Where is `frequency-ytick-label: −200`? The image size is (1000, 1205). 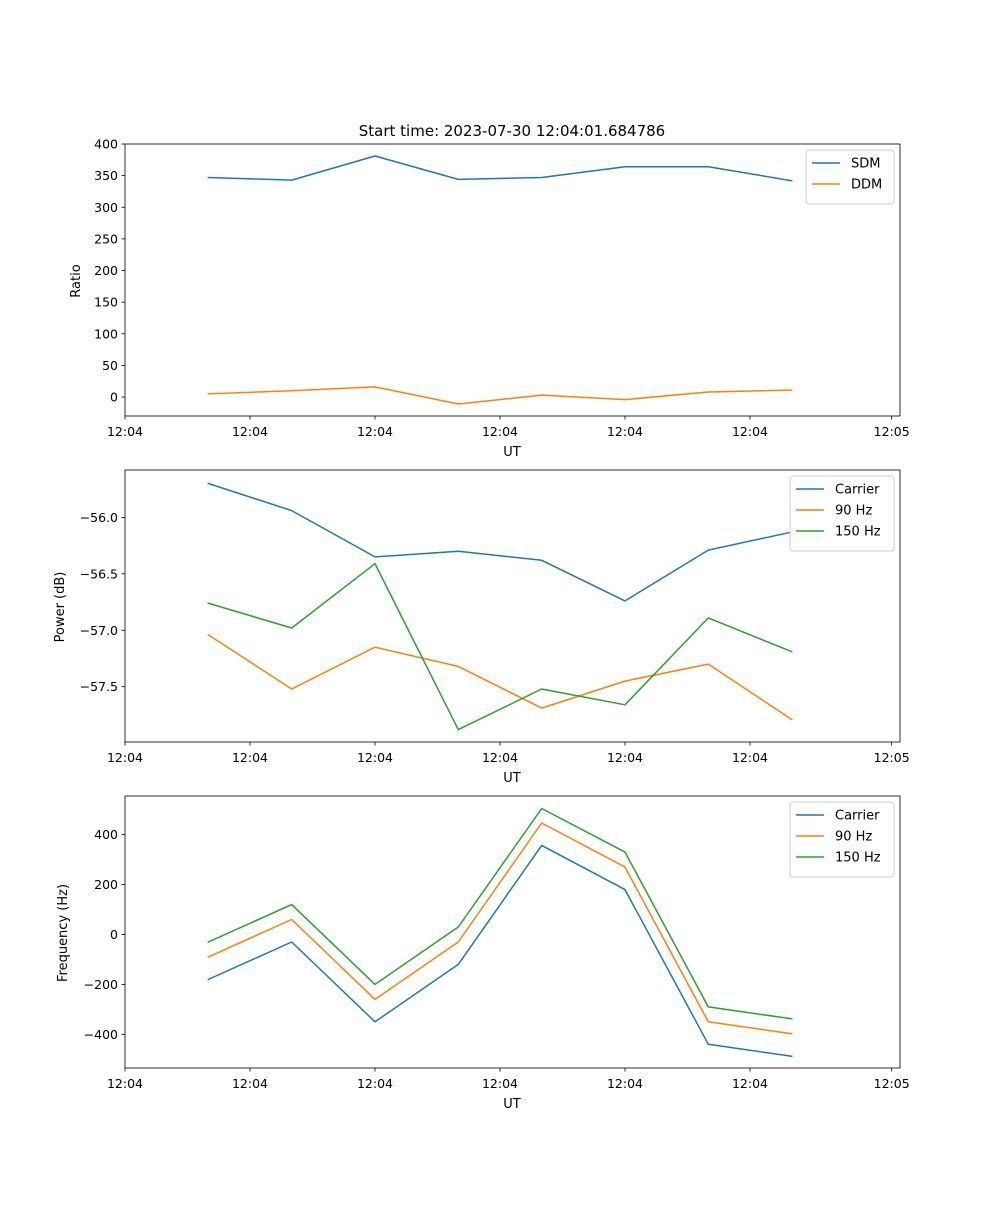 frequency-ytick-label: −200 is located at coordinates (101, 984).